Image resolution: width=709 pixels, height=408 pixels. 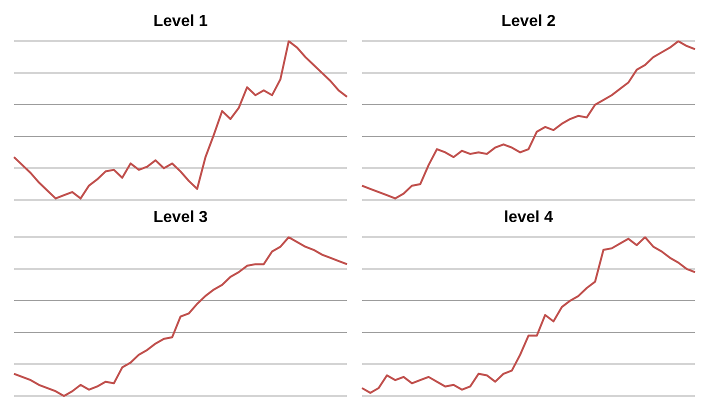 What do you see at coordinates (528, 21) in the screenshot?
I see `chart-title: Level 2` at bounding box center [528, 21].